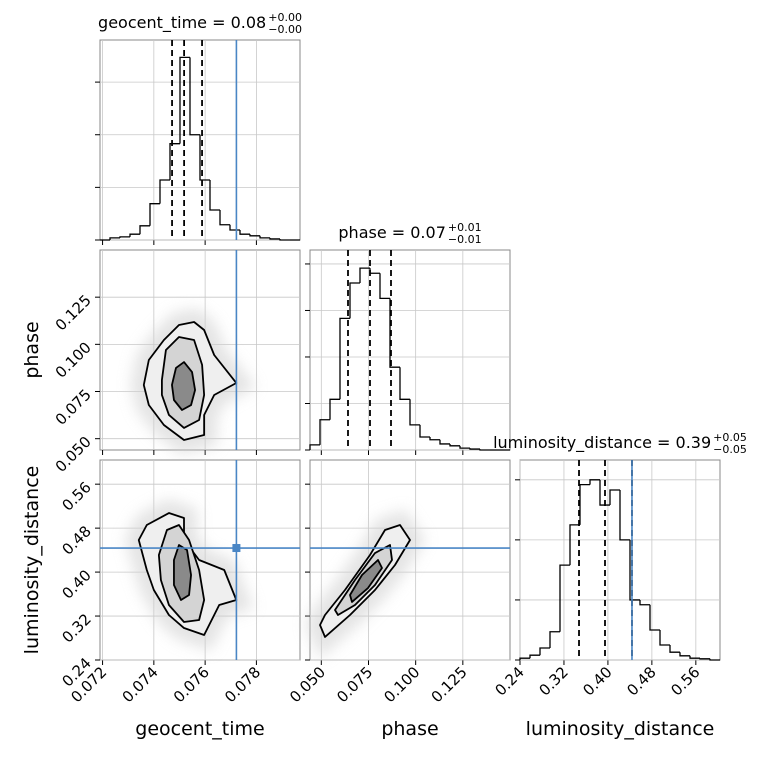 Image resolution: width=760 pixels, height=760 pixels. What do you see at coordinates (73, 312) in the screenshot?
I see `y-tick-label: 0.125` at bounding box center [73, 312].